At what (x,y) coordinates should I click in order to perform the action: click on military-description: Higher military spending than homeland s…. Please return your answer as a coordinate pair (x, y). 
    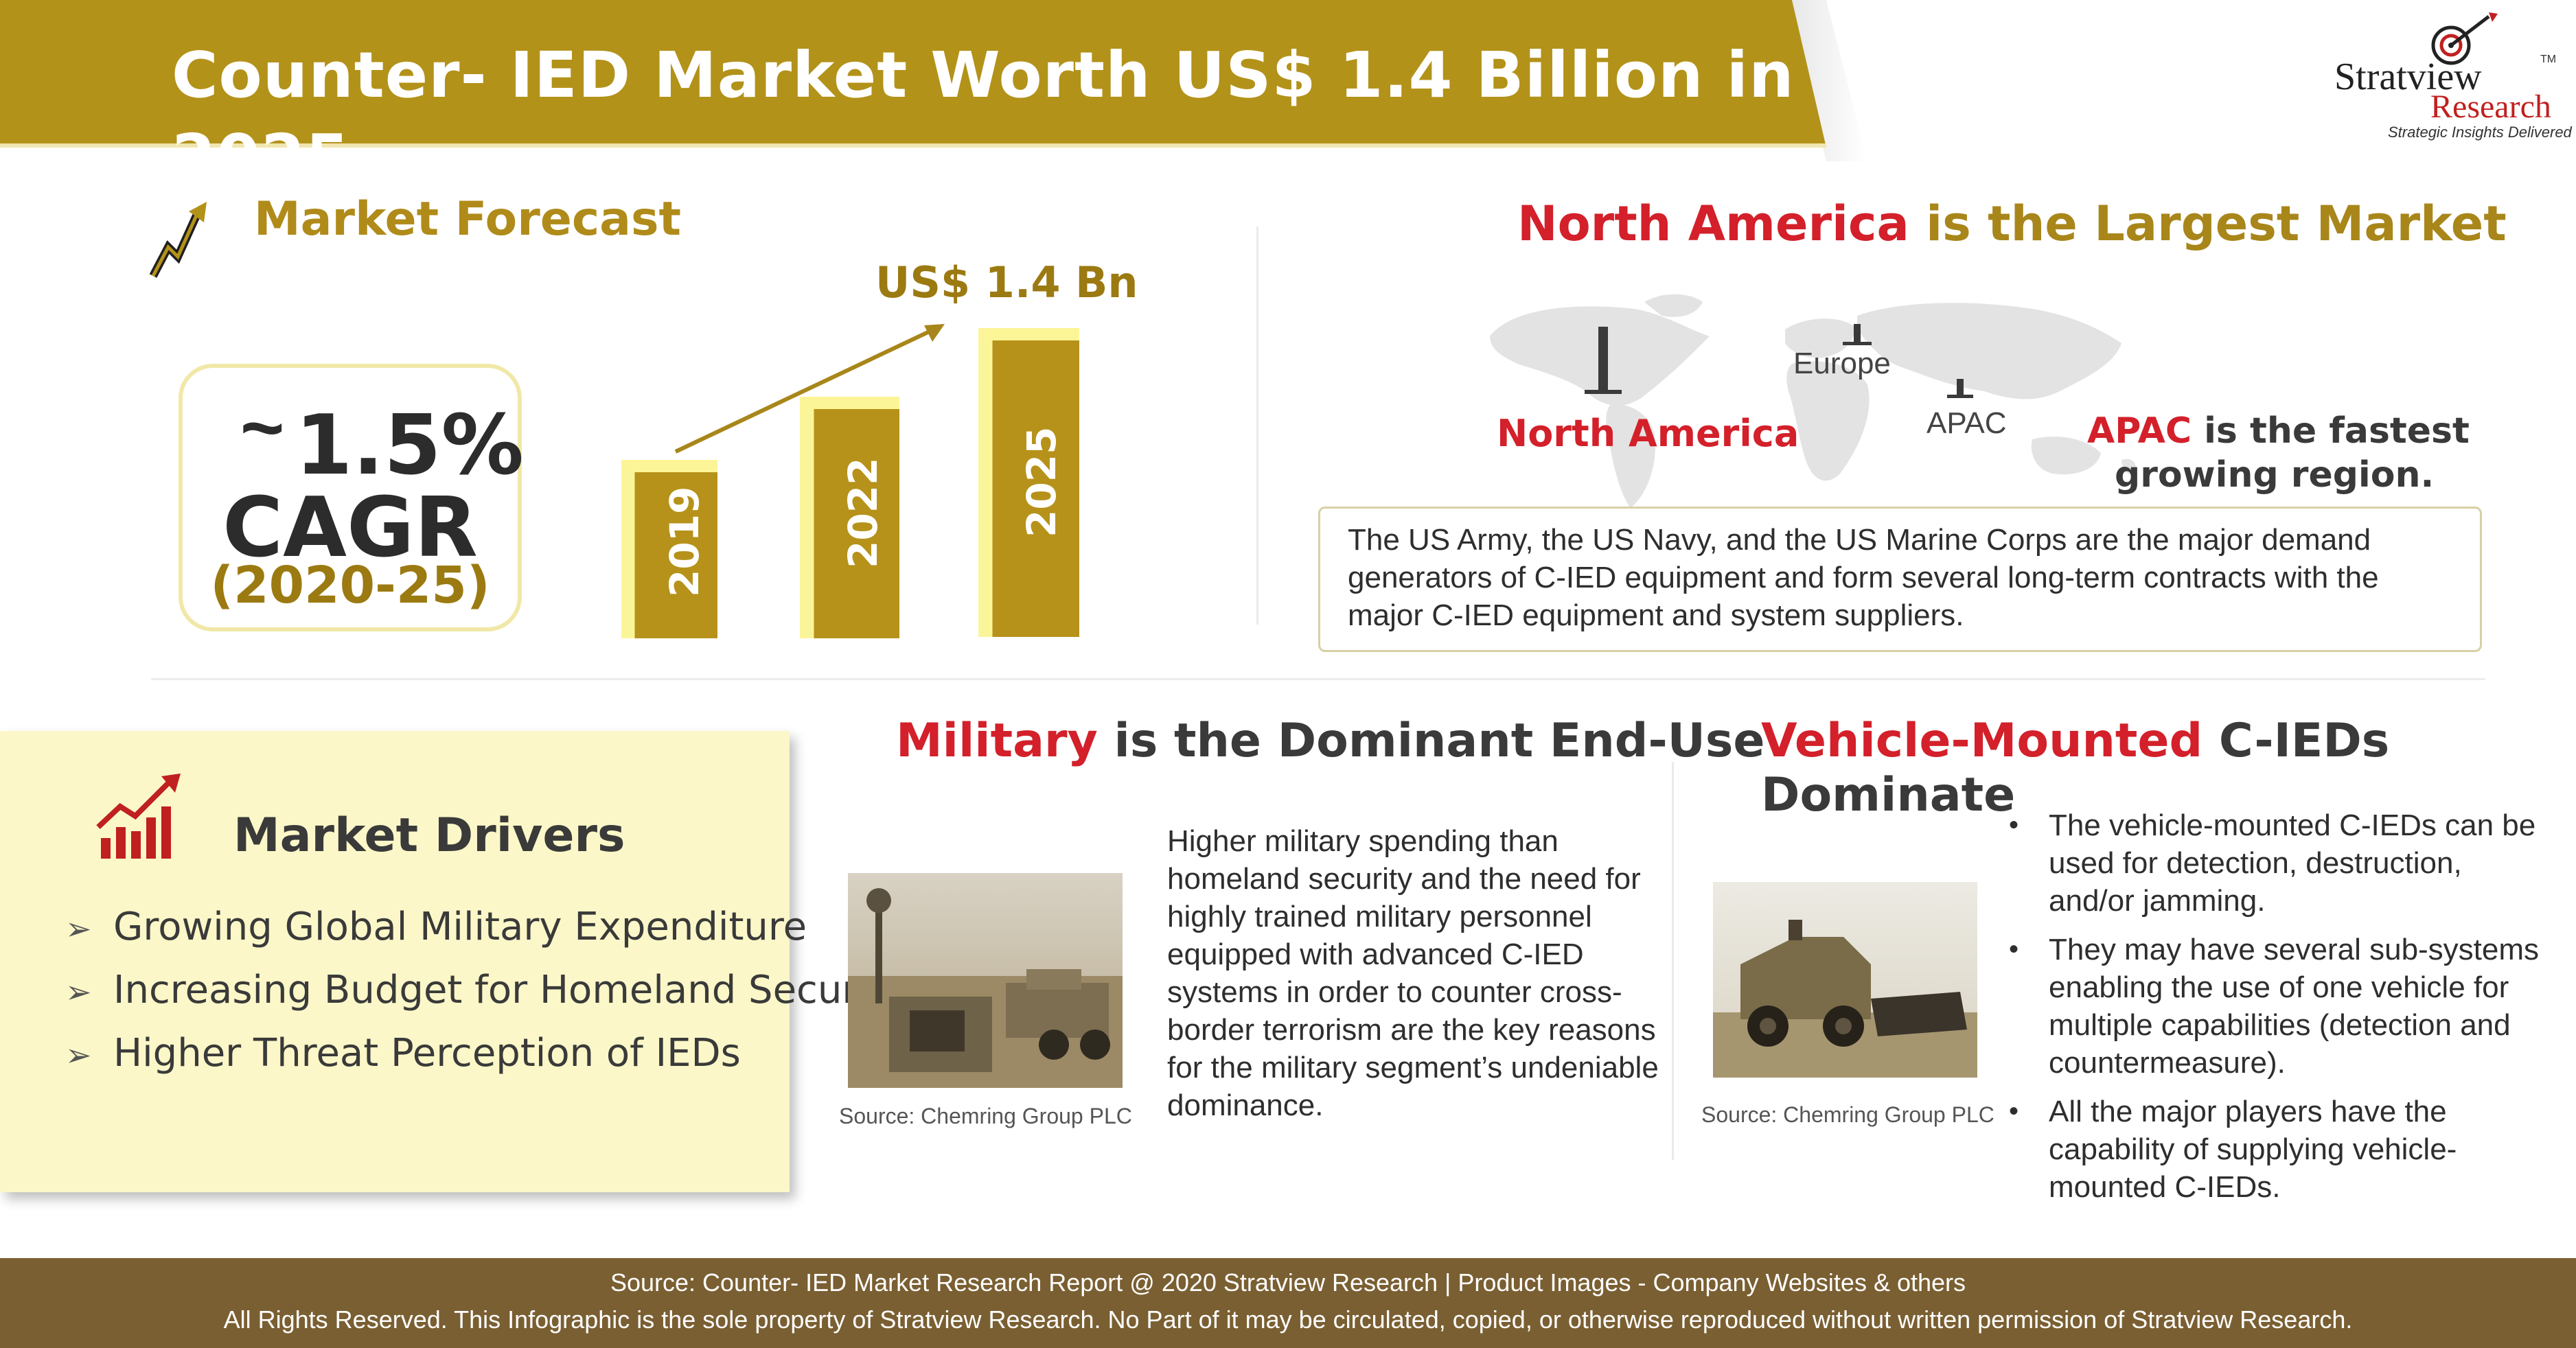
    Looking at the image, I should click on (1413, 973).